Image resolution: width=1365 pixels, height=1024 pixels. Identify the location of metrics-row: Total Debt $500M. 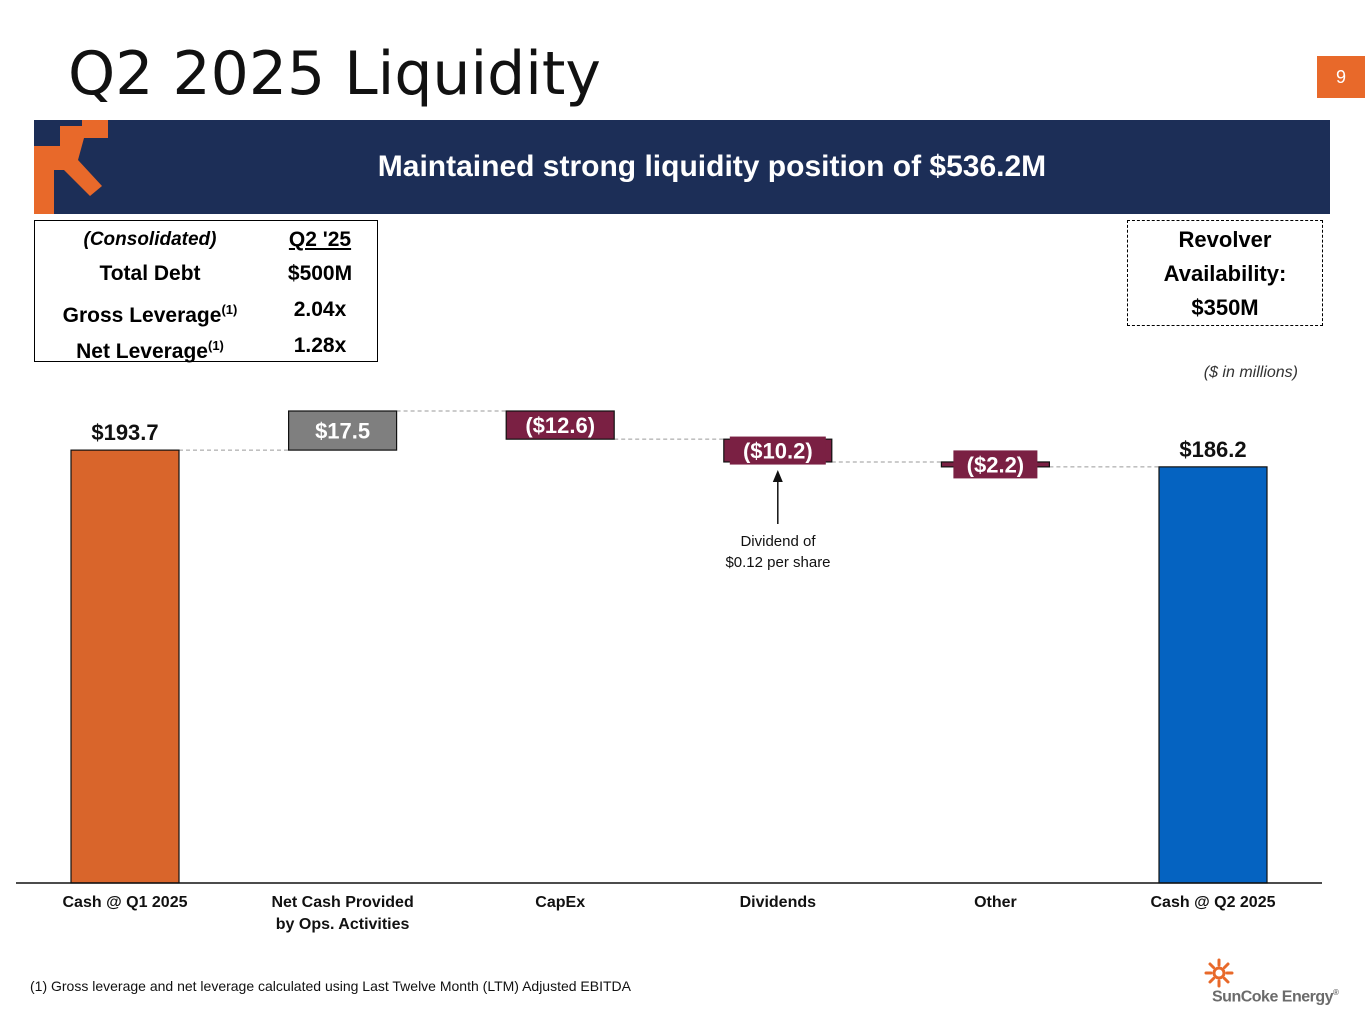
(206, 274).